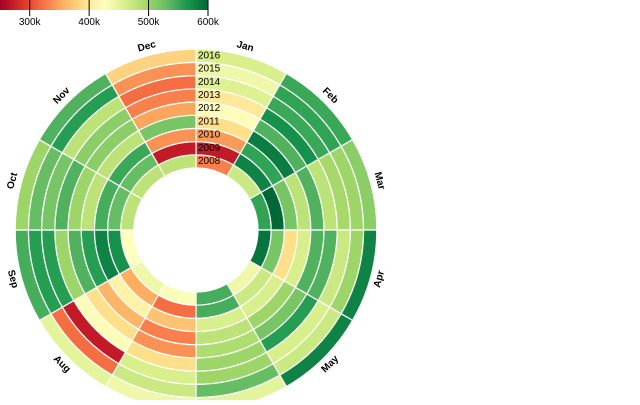  What do you see at coordinates (209, 95) in the screenshot?
I see `year-label-2013: 2013` at bounding box center [209, 95].